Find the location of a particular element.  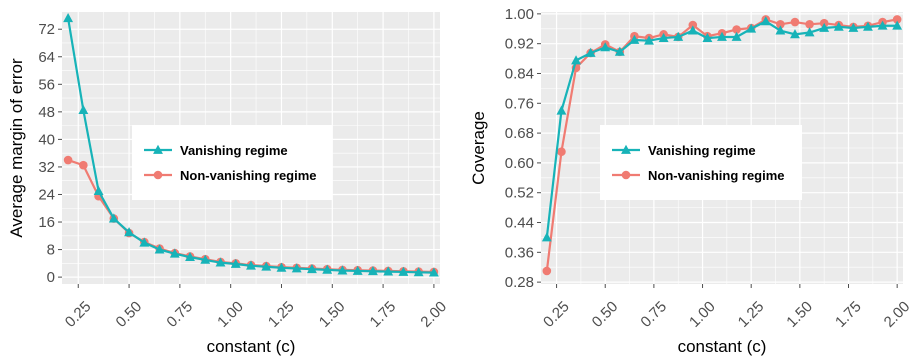

y-axis-title: Coverage is located at coordinates (478, 148).